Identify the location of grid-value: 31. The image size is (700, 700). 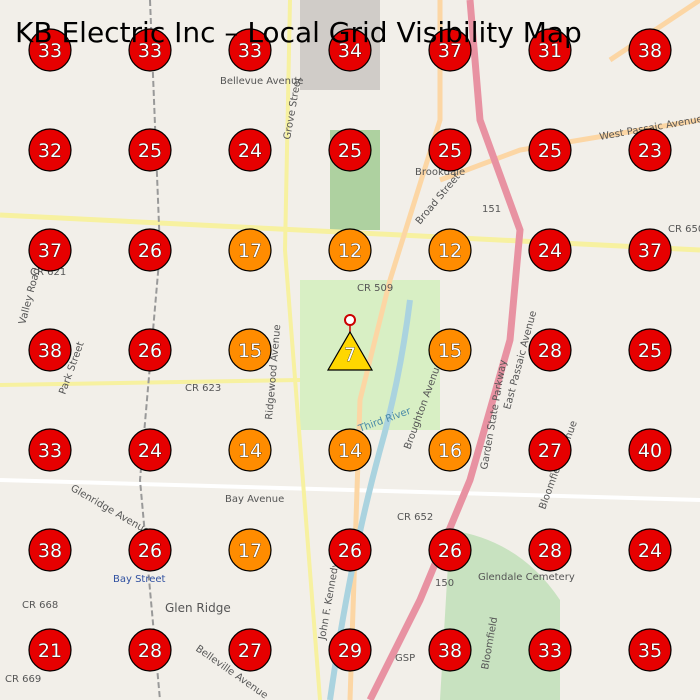
(550, 51).